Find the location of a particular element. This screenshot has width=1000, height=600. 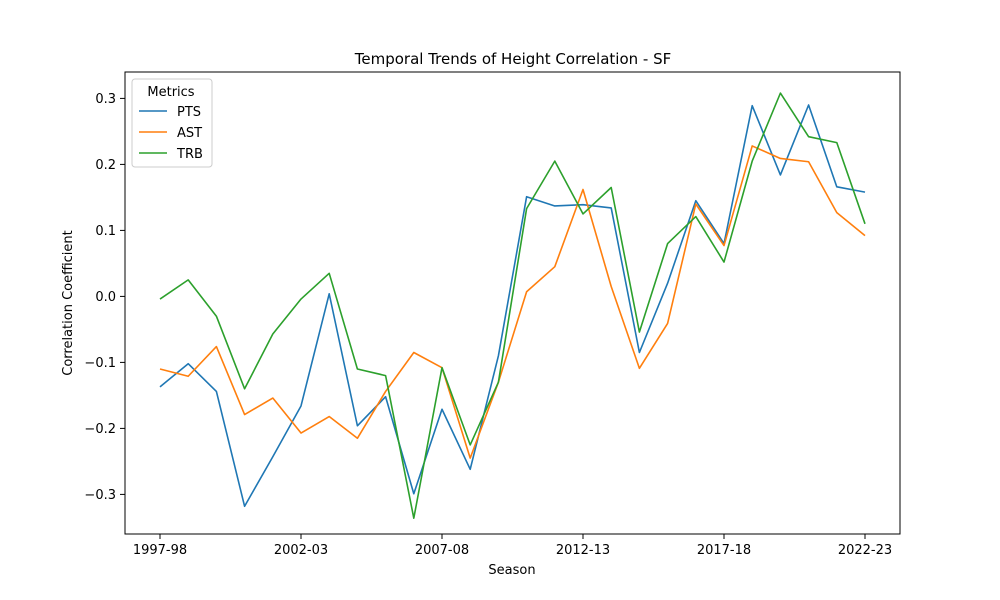

y-tick-label: −0.1 is located at coordinates (100, 363).